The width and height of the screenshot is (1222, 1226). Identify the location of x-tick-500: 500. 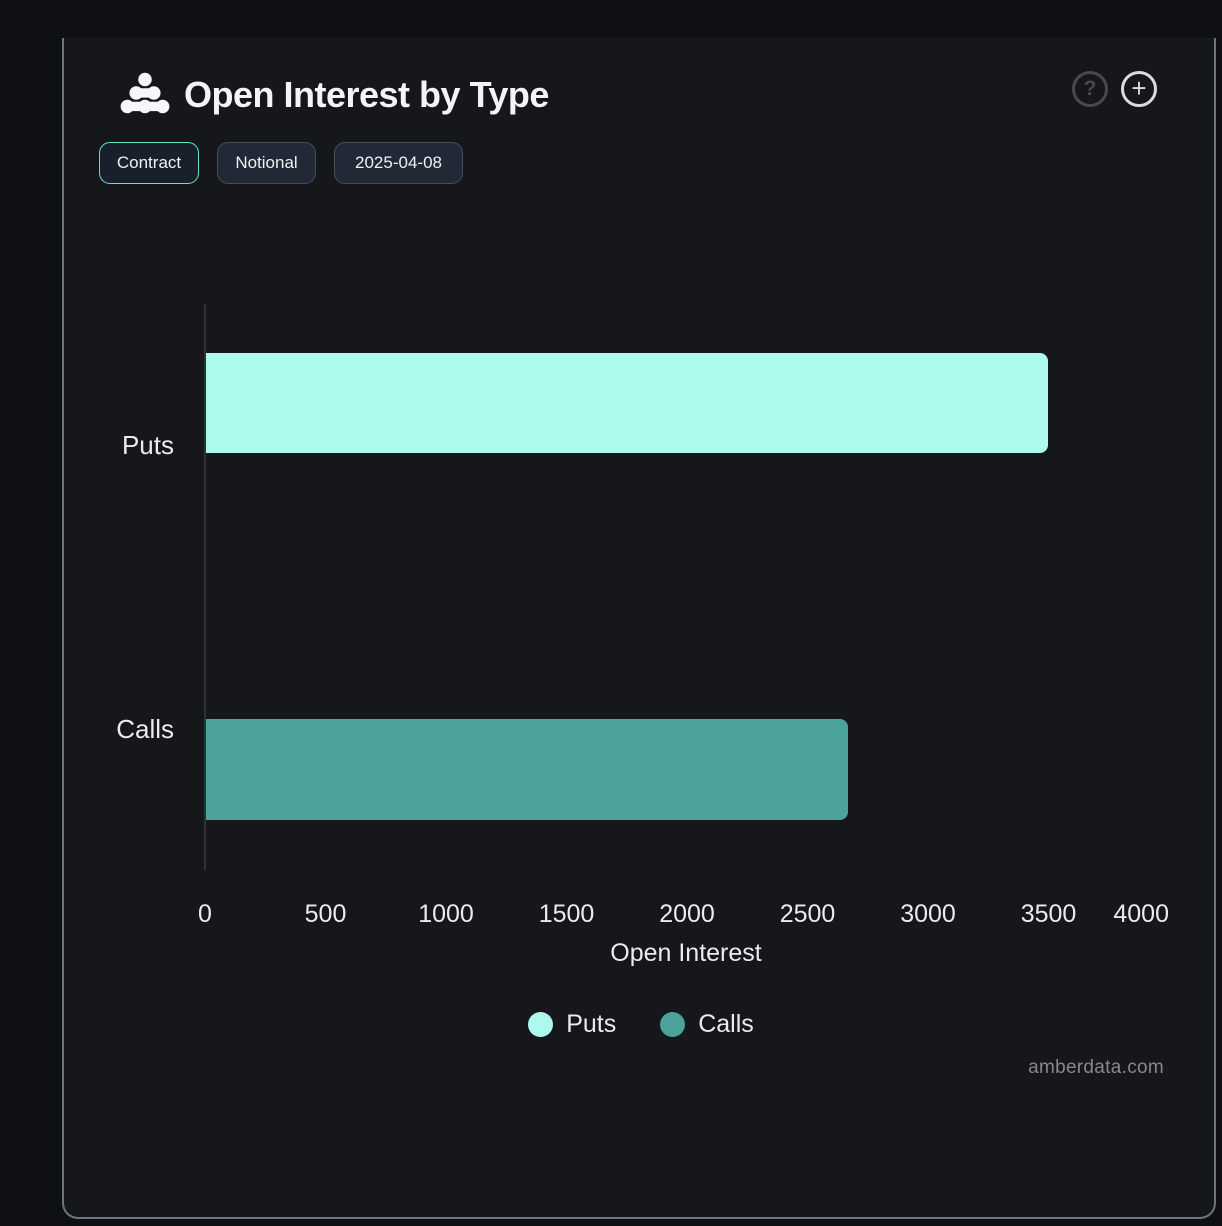
(325, 914).